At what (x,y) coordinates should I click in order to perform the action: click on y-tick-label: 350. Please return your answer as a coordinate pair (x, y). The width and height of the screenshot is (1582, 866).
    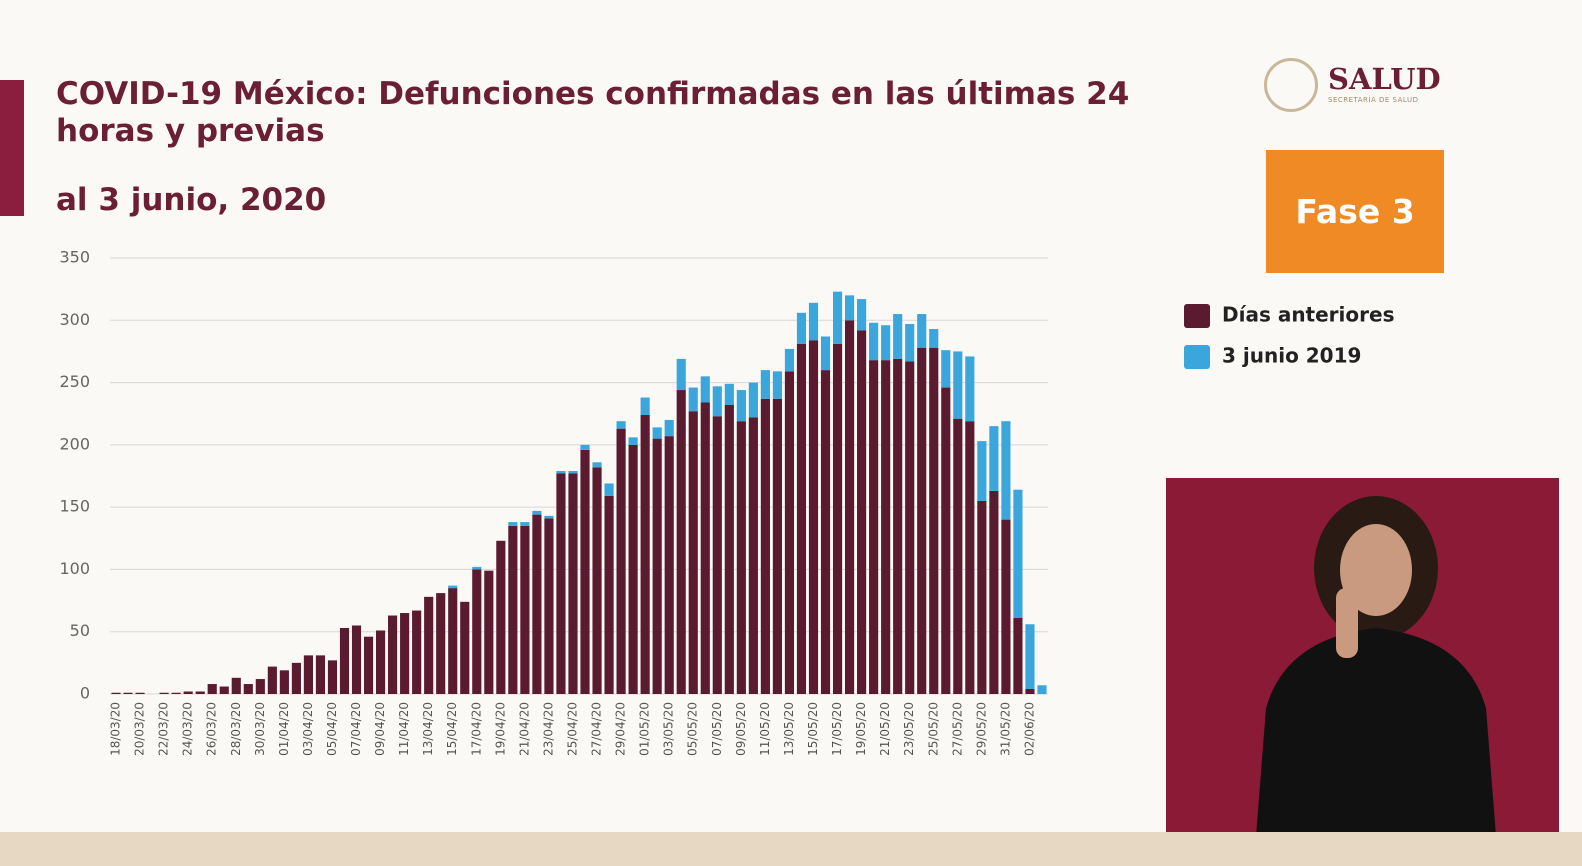
    Looking at the image, I should click on (74, 257).